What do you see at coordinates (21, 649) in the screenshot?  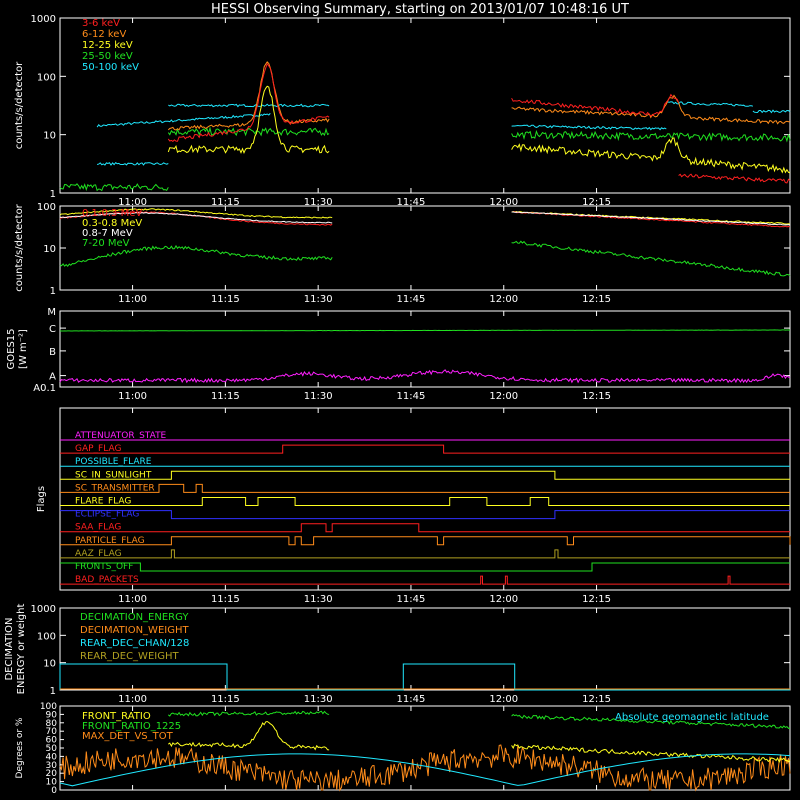 I see `y-axis-label: ENERGY or weight` at bounding box center [21, 649].